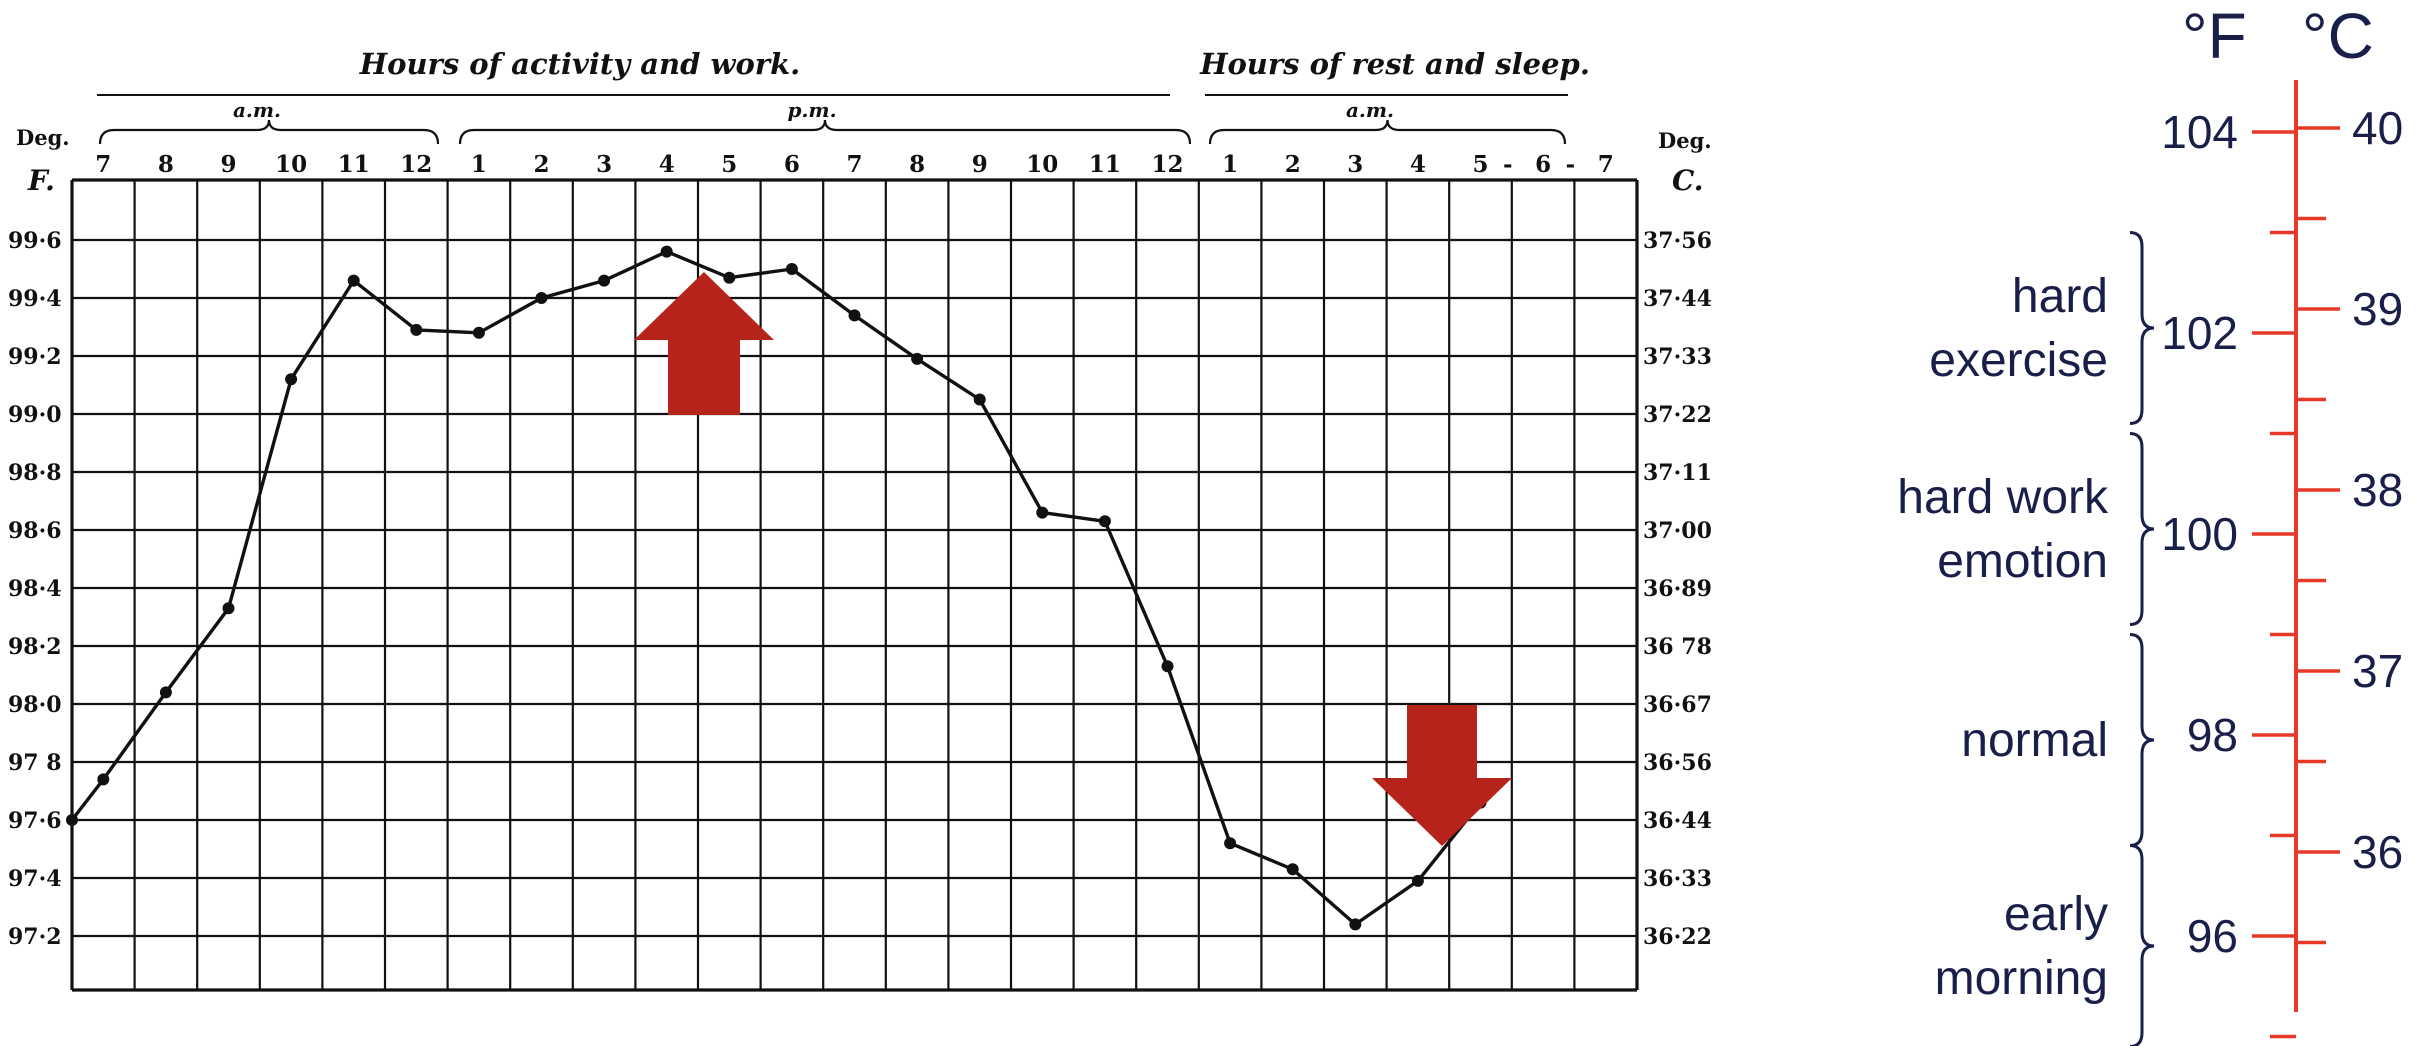  I want to click on hour-label: 3, so click(1355, 164).